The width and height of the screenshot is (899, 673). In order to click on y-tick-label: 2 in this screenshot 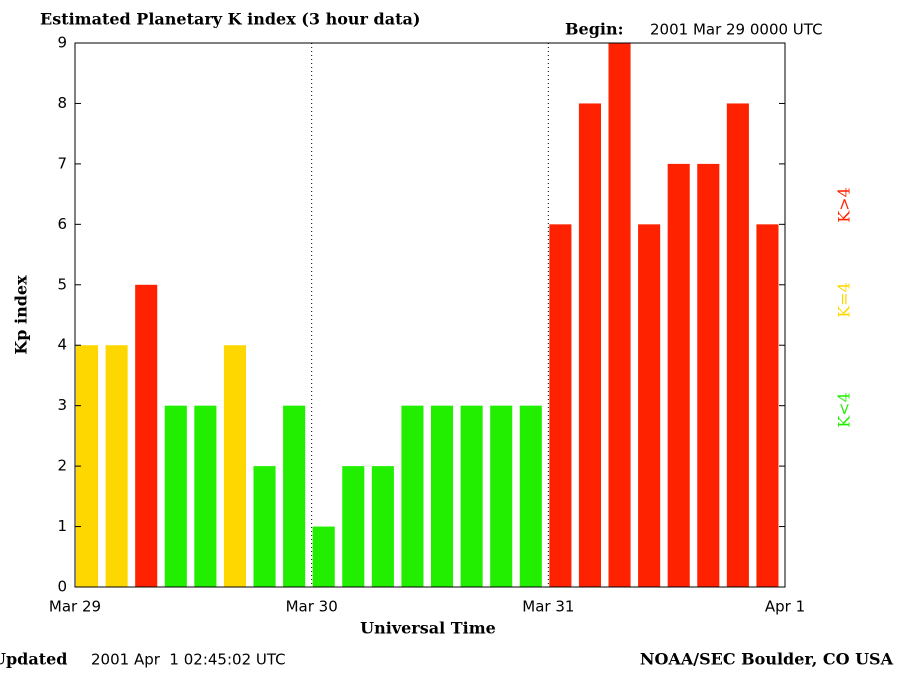, I will do `click(62, 466)`.